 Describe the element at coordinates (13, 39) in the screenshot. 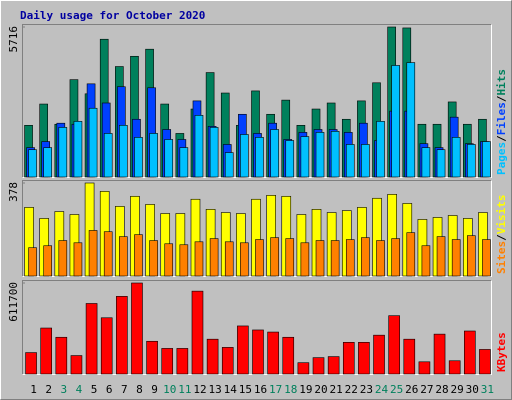

I see `y-tick-label: 5716` at that location.